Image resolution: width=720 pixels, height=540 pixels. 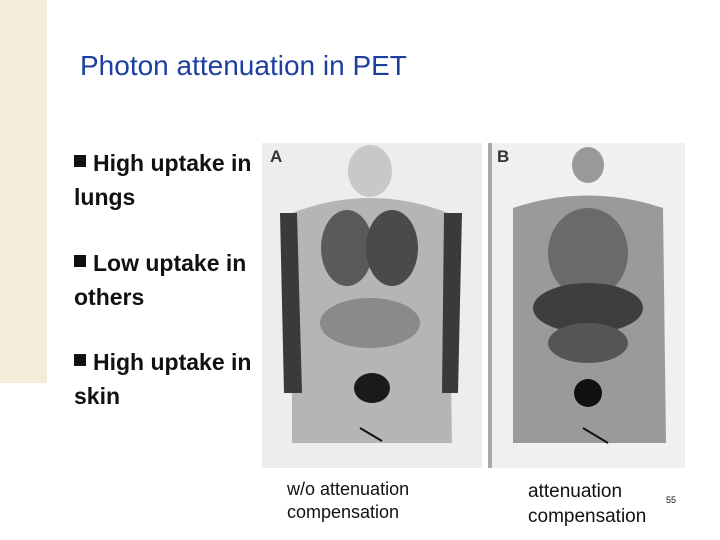 What do you see at coordinates (23, 191) in the screenshot?
I see `sidebar` at bounding box center [23, 191].